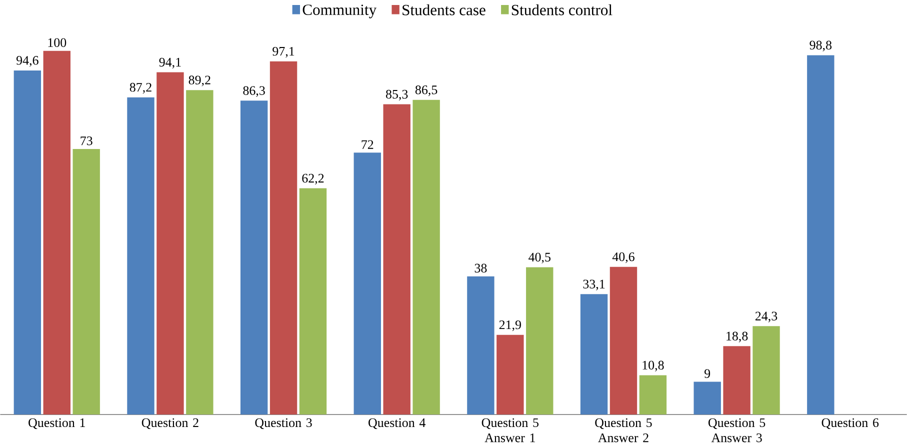  What do you see at coordinates (170, 63) in the screenshot?
I see `data-label: 94,1` at bounding box center [170, 63].